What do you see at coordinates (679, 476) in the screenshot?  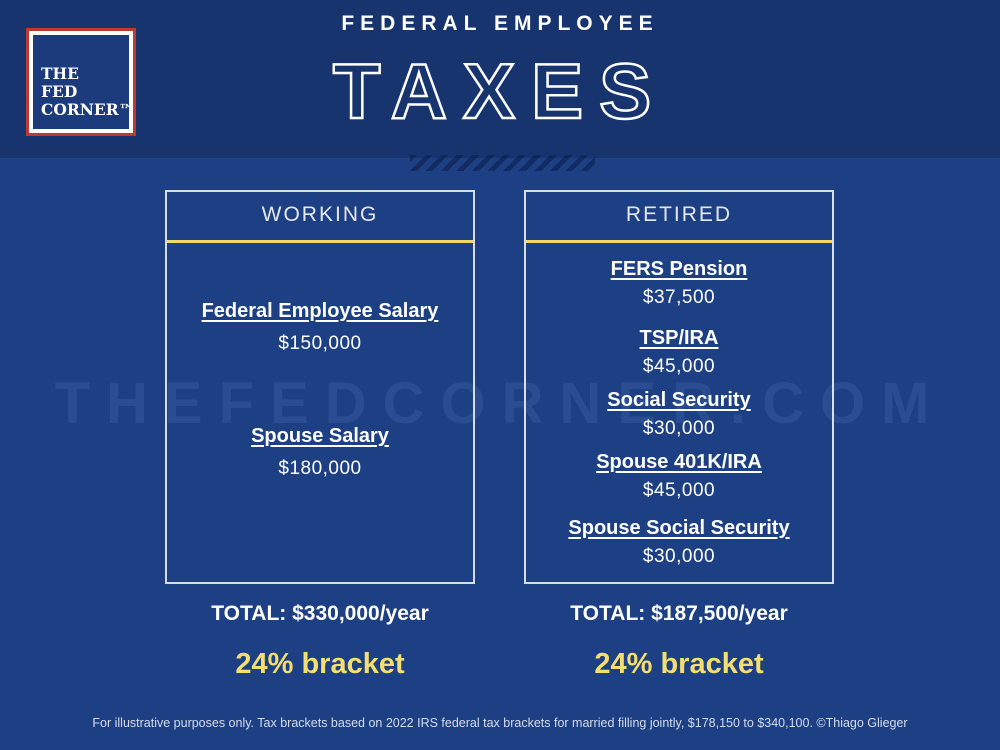 I see `retired-item-spouse-401k: Spouse 401K/IRA $45,000` at bounding box center [679, 476].